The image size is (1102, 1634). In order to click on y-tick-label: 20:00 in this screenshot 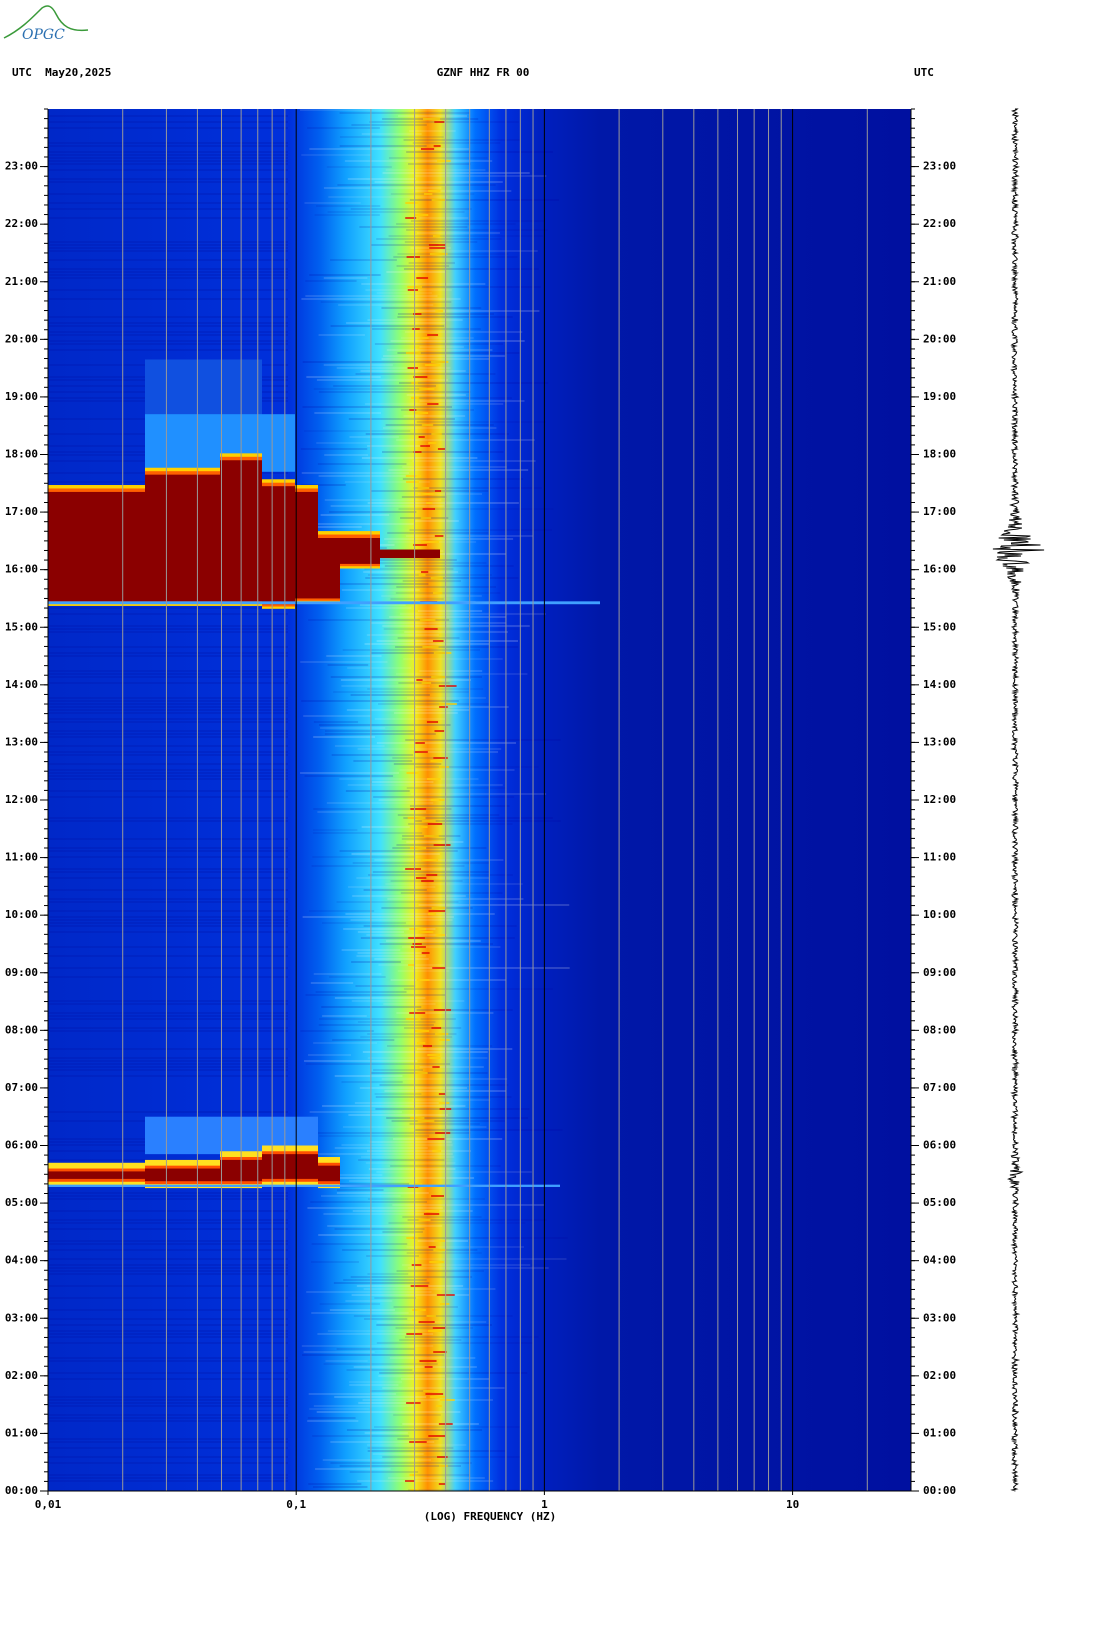, I will do `click(939, 338)`.